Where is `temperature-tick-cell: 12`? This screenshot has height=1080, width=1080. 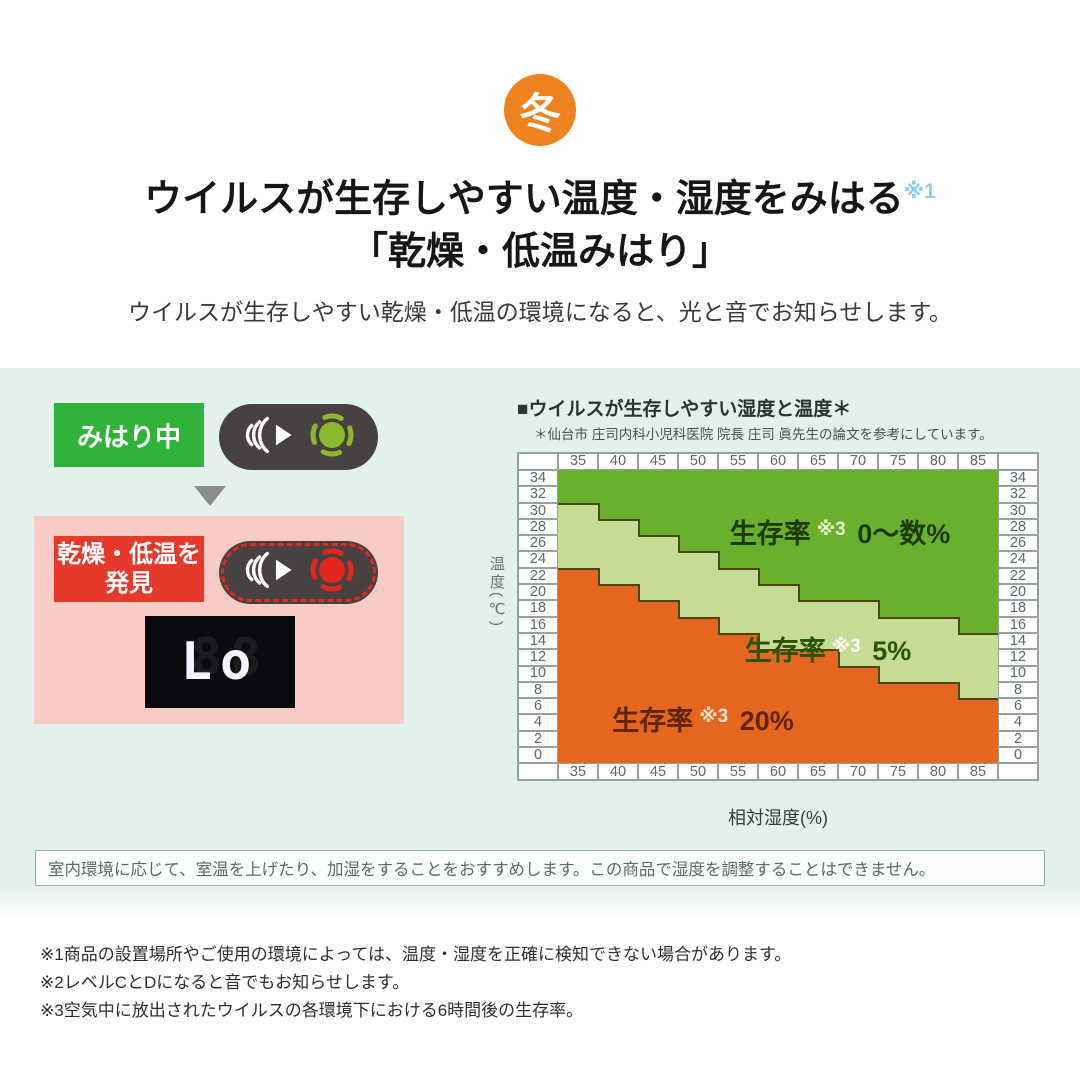
temperature-tick-cell: 12 is located at coordinates (538, 657).